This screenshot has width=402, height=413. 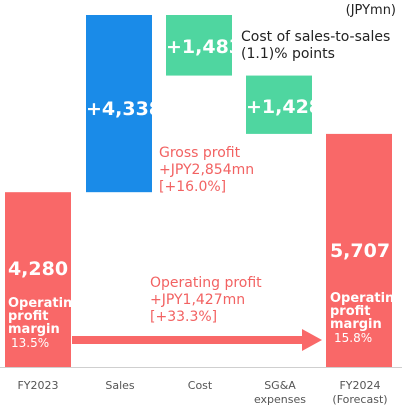 I want to click on tick-label-sales: Sales, so click(x=120, y=386).